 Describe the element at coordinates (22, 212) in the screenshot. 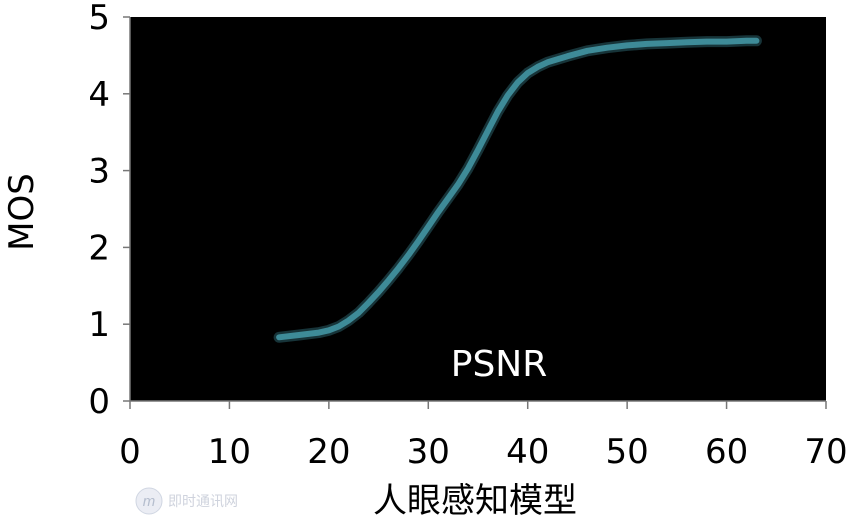

I see `y-axis-title: MOS` at that location.